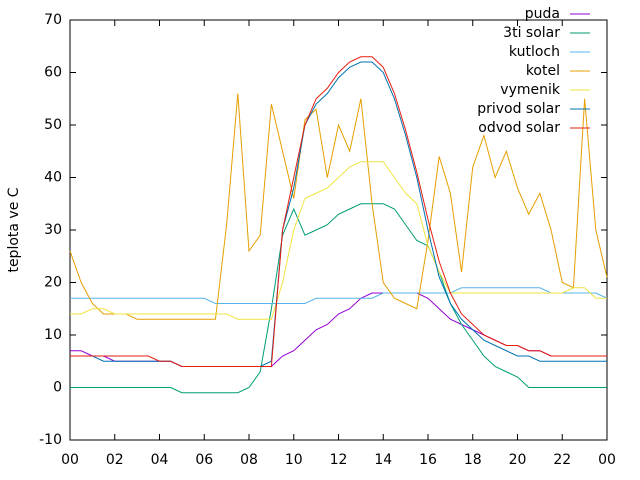 The height and width of the screenshot is (480, 640). What do you see at coordinates (50, 440) in the screenshot?
I see `y-tick-label: -10` at bounding box center [50, 440].